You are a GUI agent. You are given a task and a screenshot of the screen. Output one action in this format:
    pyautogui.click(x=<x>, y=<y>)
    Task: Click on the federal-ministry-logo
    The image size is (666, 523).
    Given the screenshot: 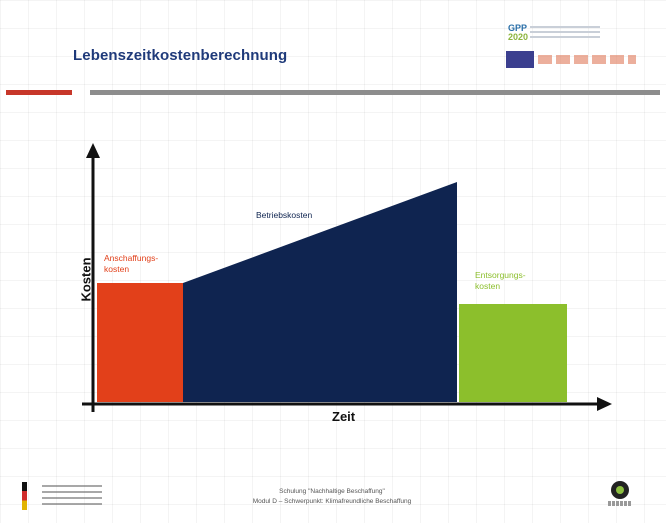 What is the action you would take?
    pyautogui.click(x=62, y=497)
    